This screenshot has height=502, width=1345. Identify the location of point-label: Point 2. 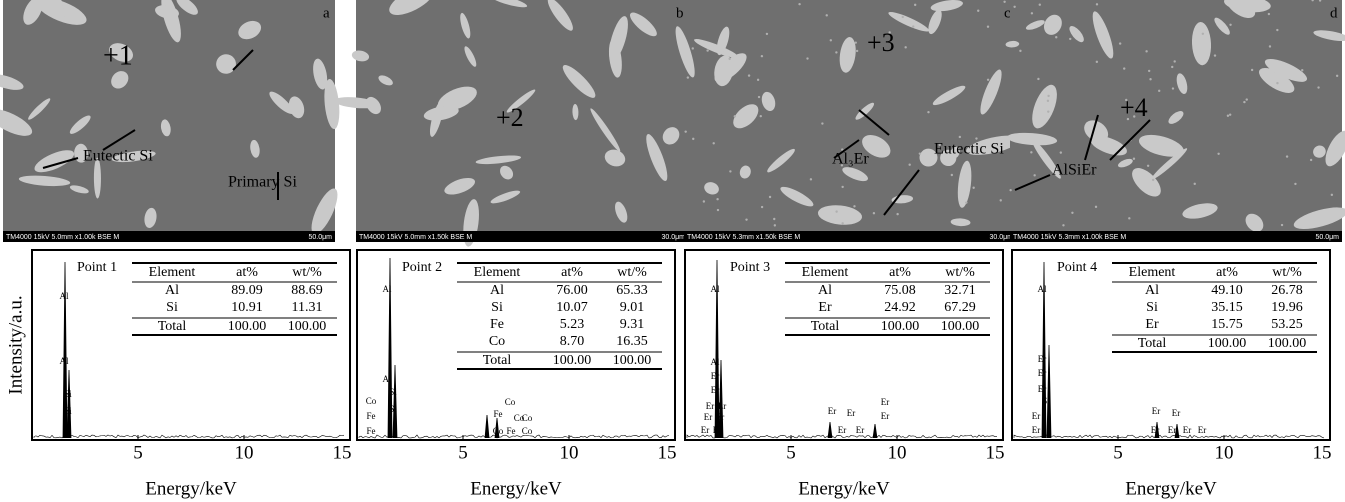
(422, 267).